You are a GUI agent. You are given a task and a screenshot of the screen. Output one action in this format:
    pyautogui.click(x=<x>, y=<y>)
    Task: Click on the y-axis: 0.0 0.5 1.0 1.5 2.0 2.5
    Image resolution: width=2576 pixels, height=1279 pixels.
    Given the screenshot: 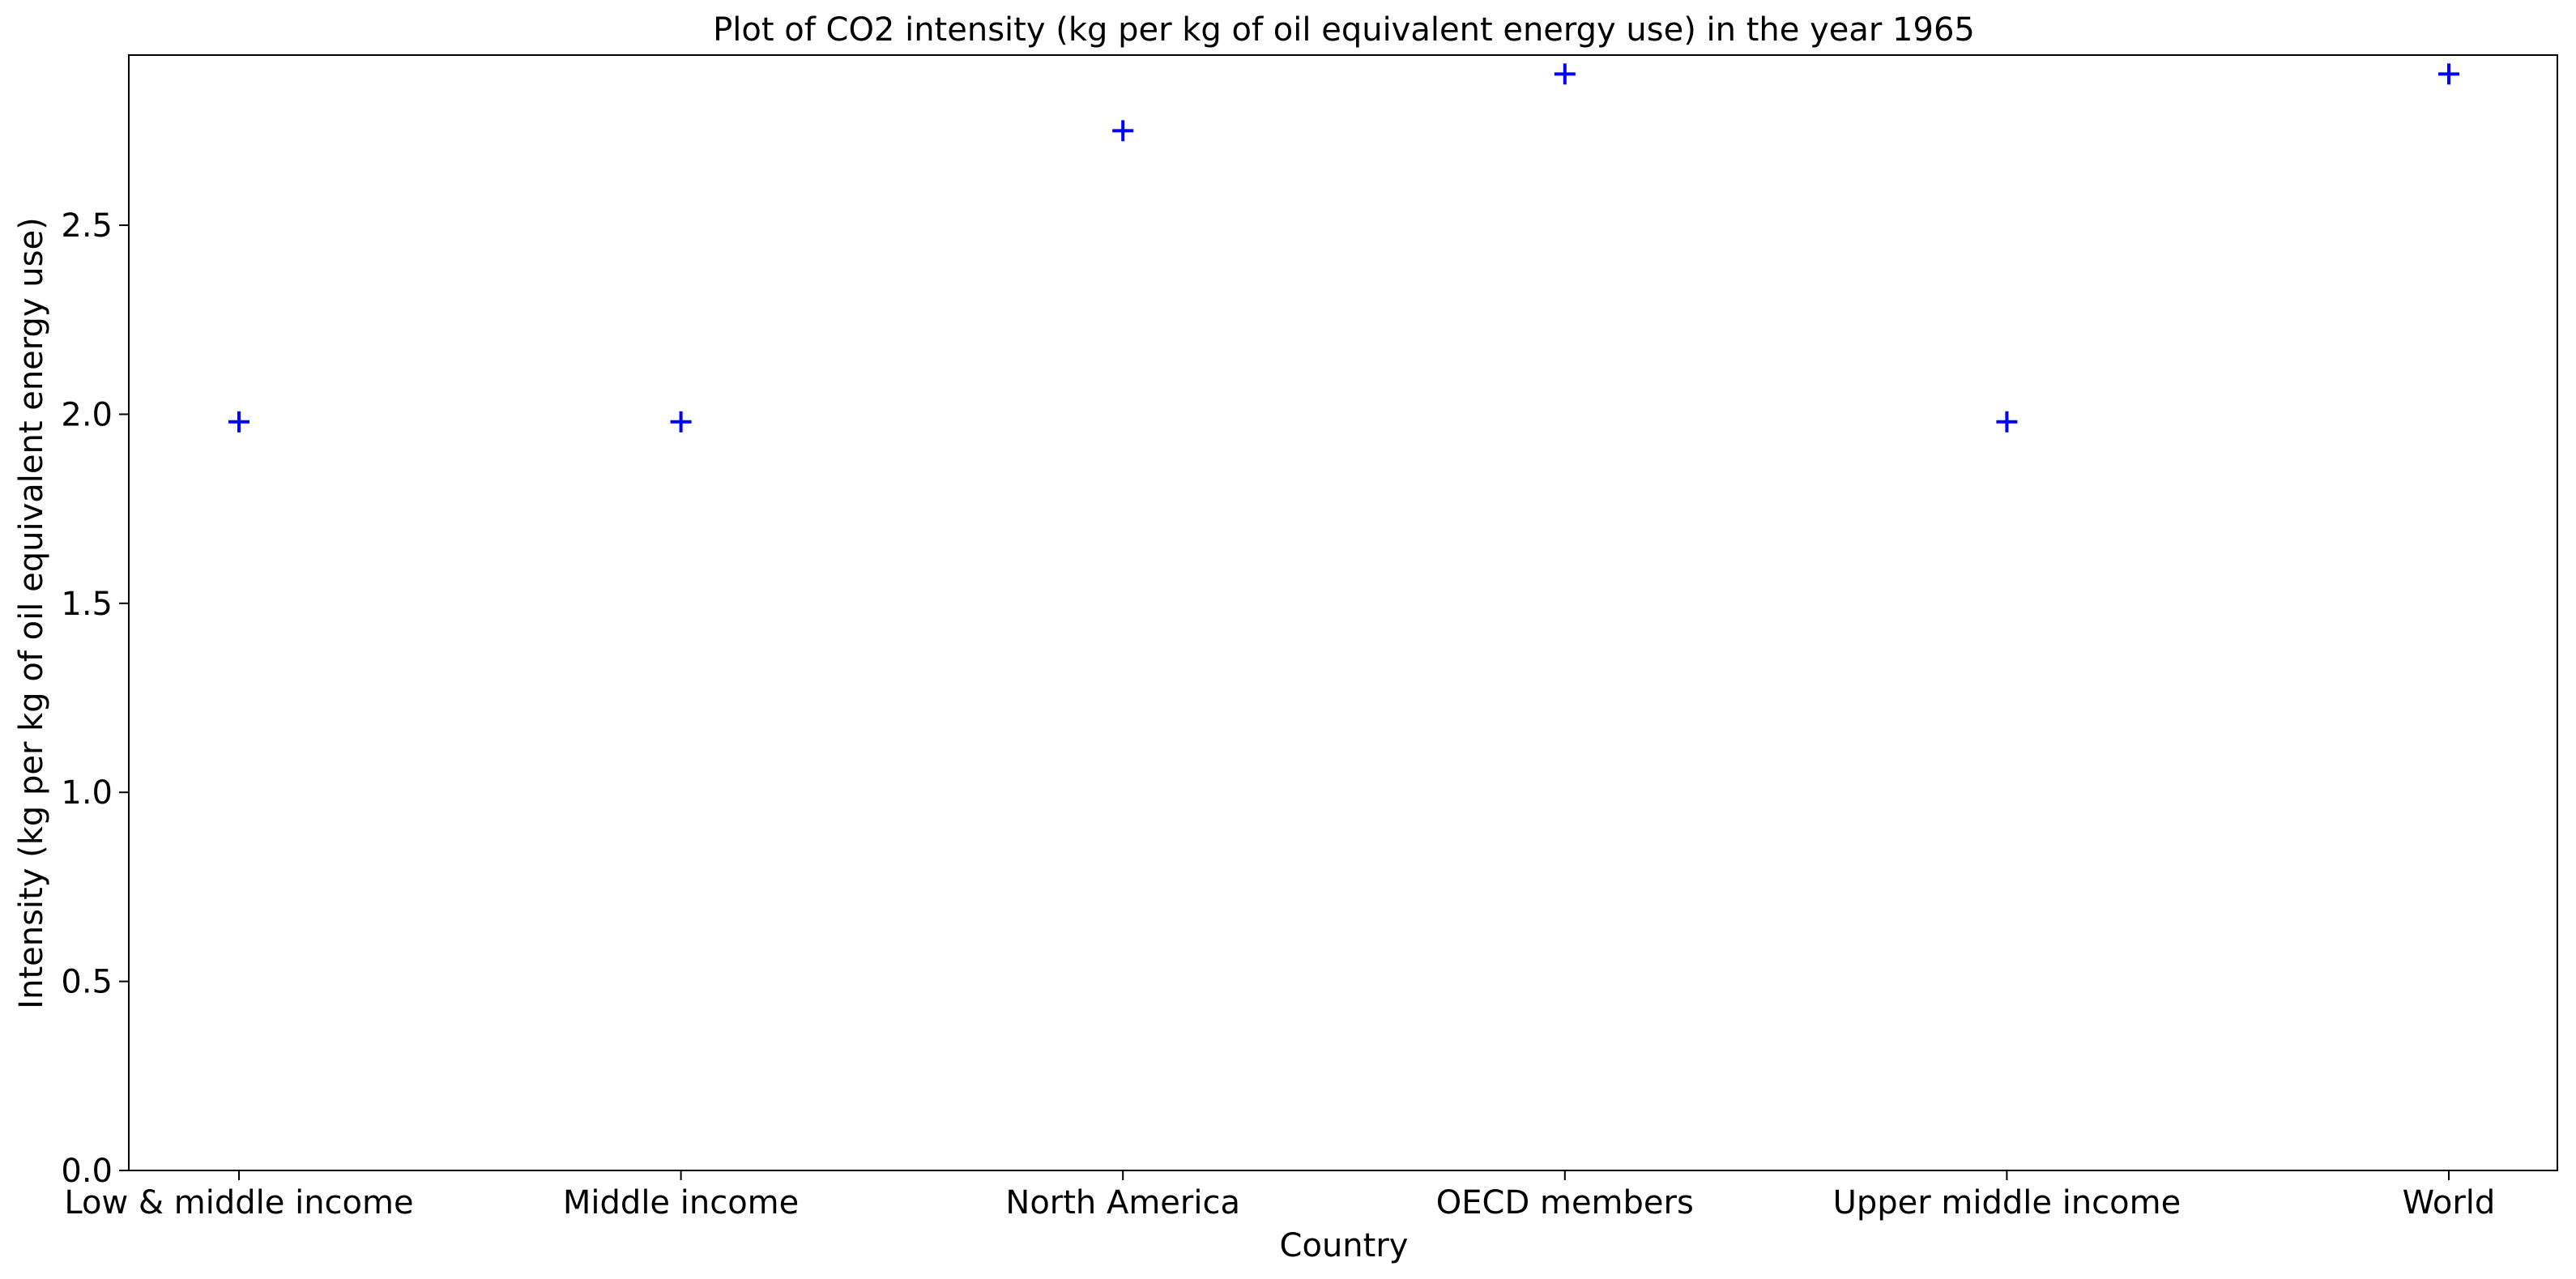 What is the action you would take?
    pyautogui.click(x=95, y=698)
    